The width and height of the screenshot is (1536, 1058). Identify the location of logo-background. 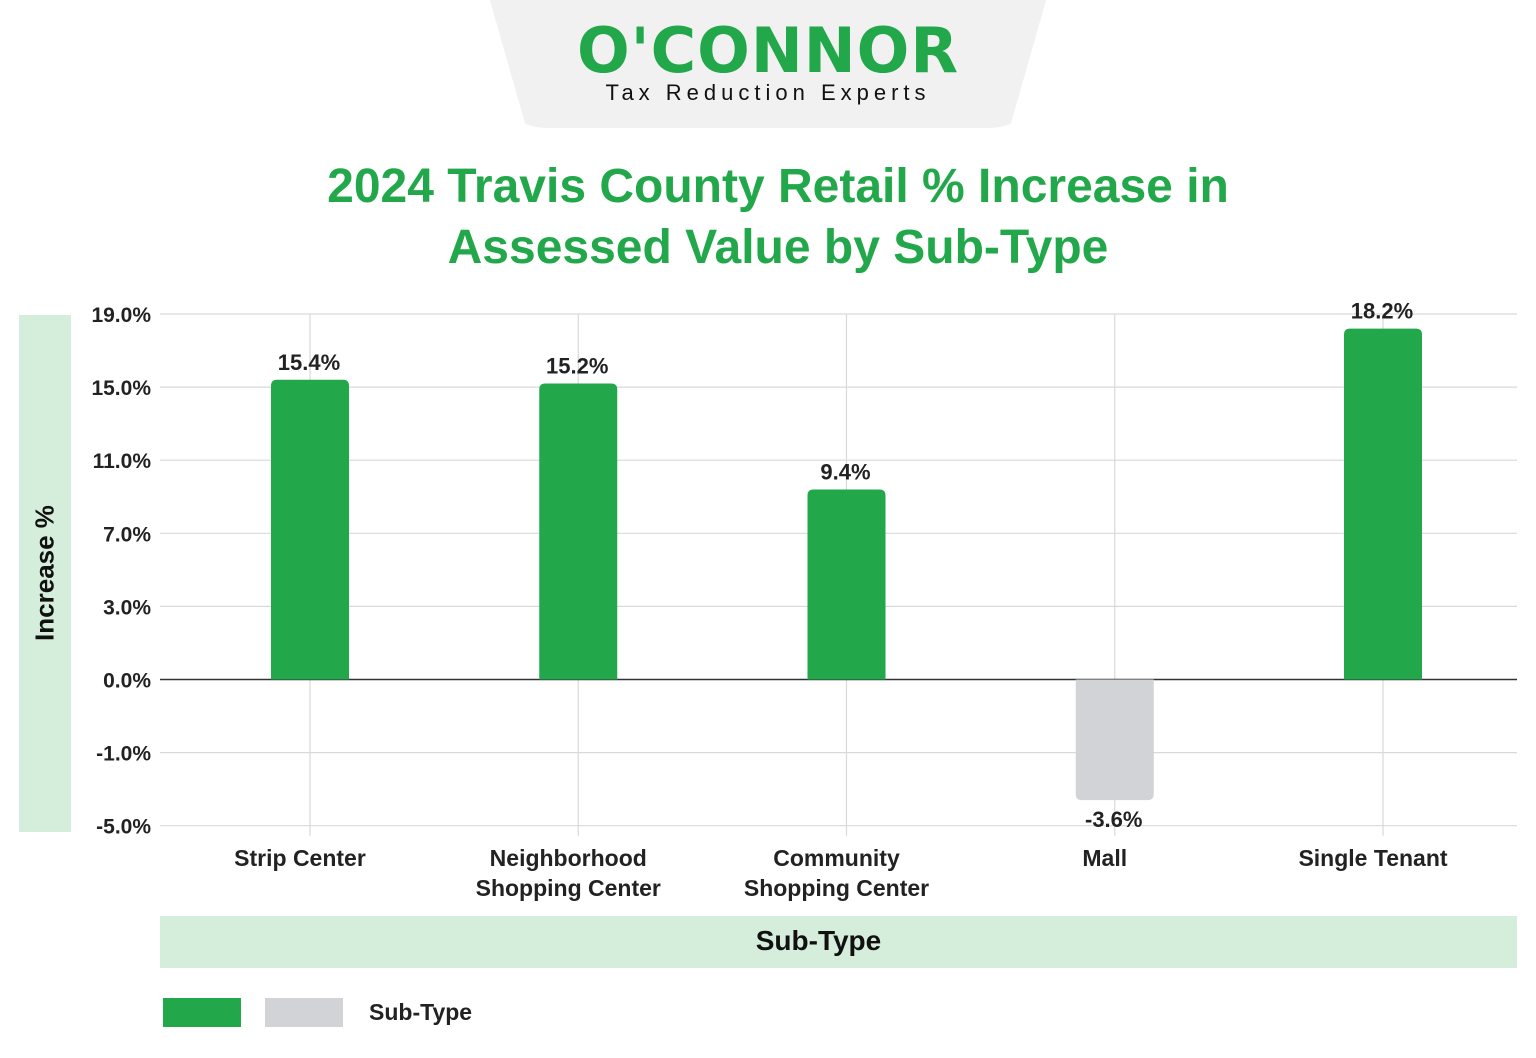
(768, 64).